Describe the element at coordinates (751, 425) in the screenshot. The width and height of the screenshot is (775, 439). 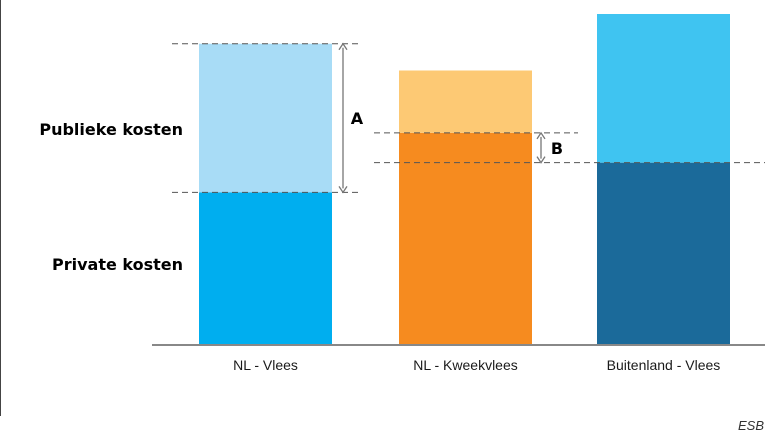
I see `source-label: ESB` at that location.